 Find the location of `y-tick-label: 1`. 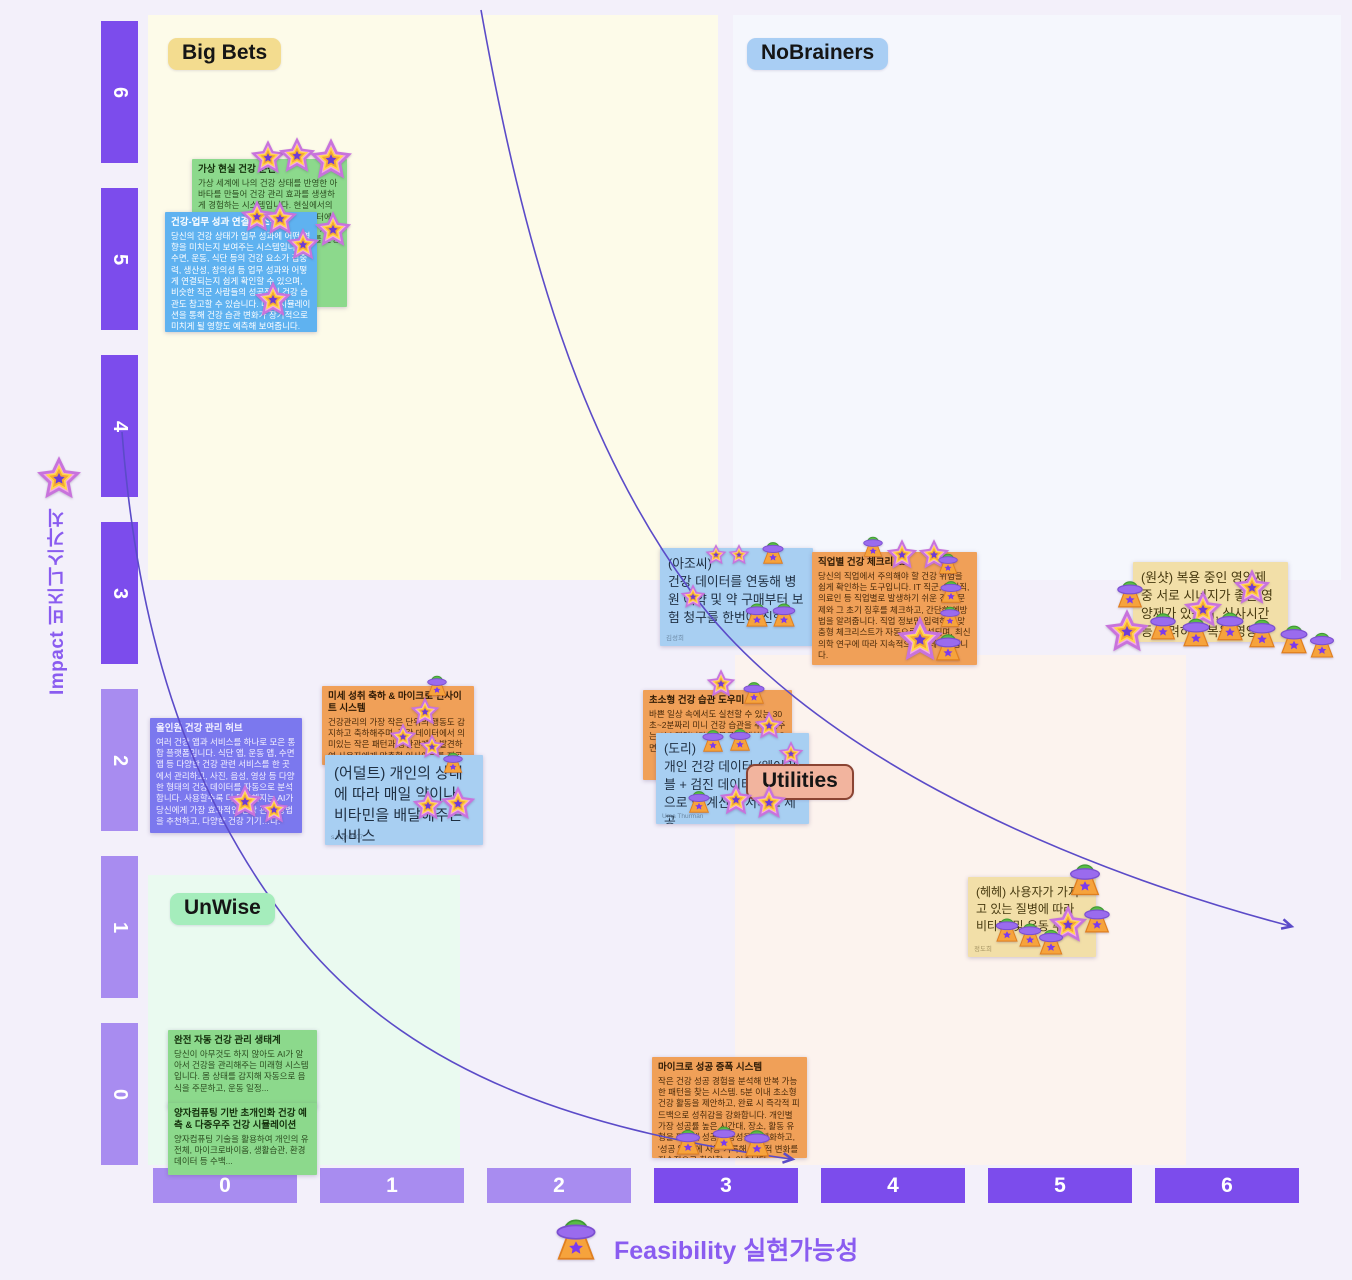

y-tick-label: 1 is located at coordinates (120, 927).